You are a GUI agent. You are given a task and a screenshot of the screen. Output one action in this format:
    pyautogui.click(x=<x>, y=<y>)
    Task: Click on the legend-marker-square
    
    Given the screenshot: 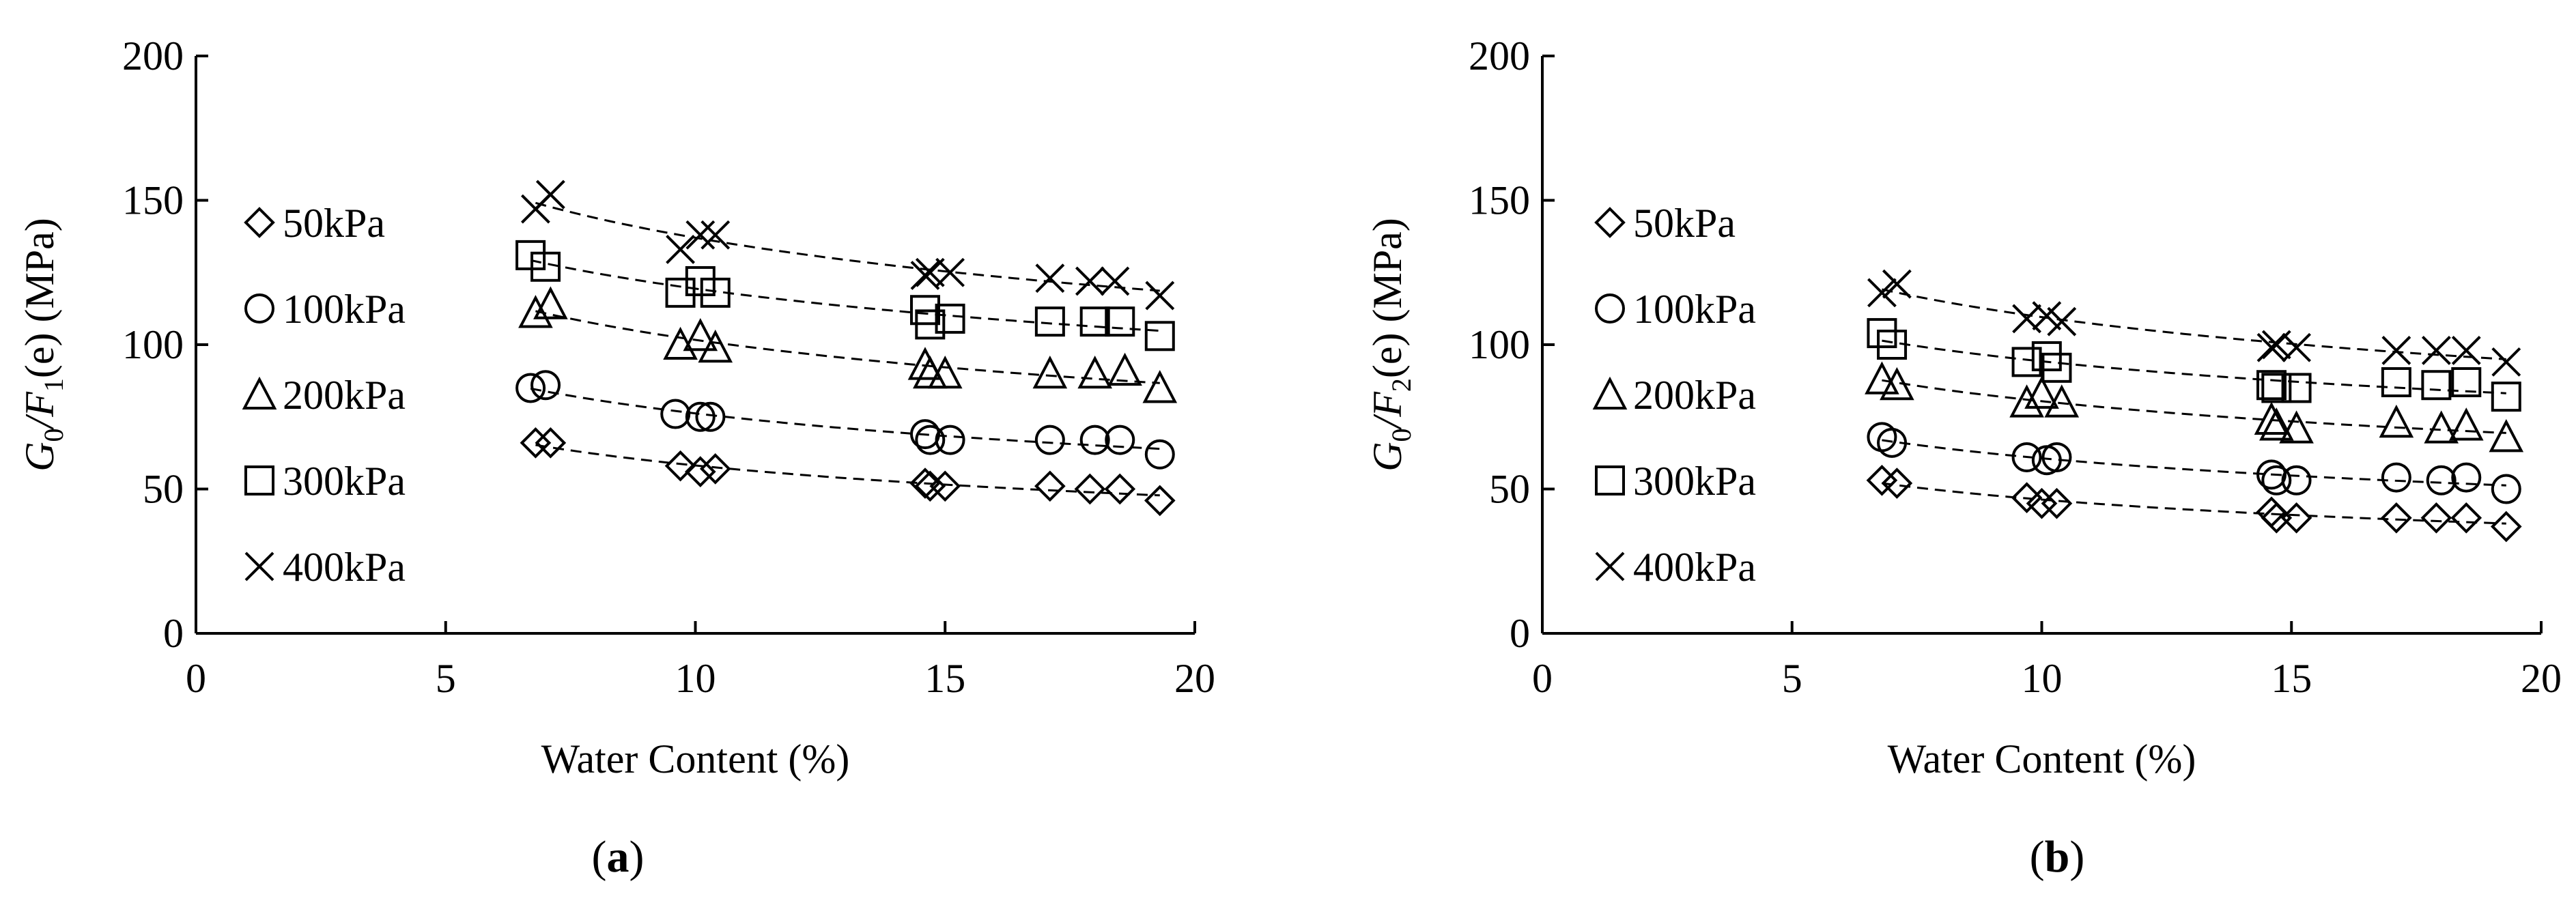 What is the action you would take?
    pyautogui.click(x=259, y=480)
    